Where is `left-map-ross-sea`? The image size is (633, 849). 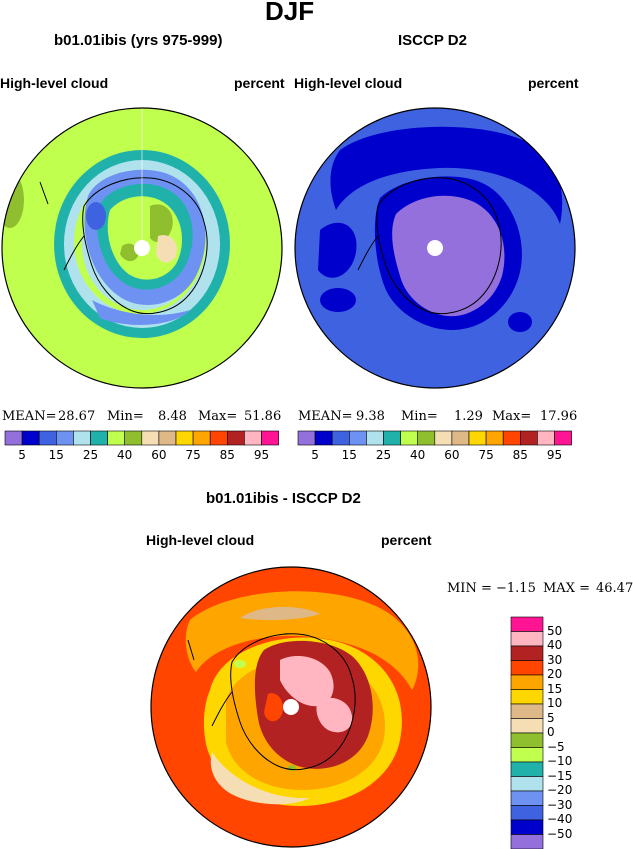
left-map-ross-sea is located at coordinates (141, 312).